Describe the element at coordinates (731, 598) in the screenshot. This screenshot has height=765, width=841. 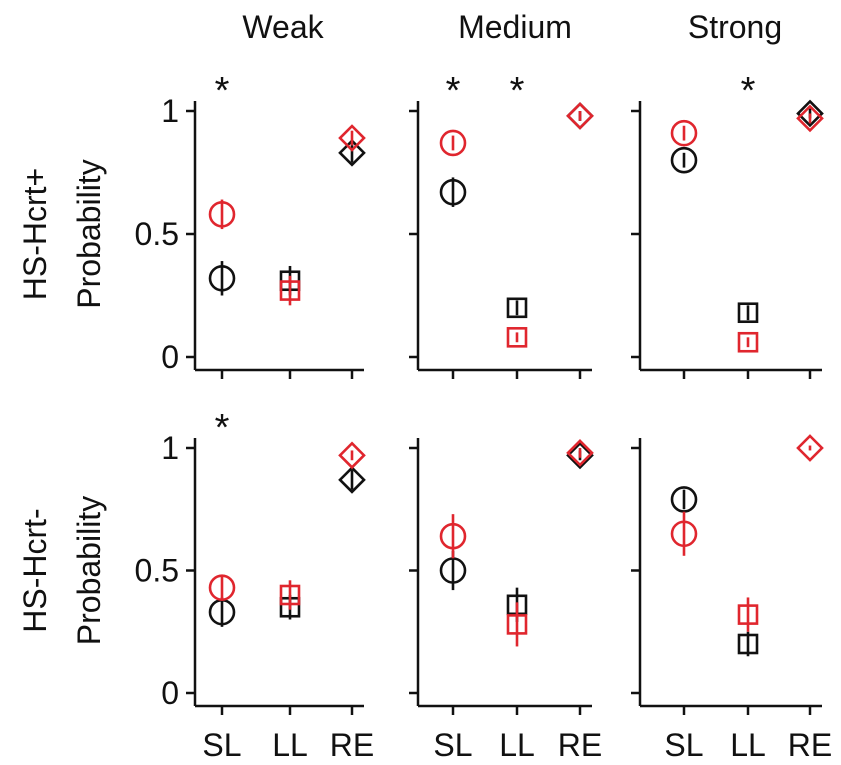
I see `panel-hshcrt-strong: SL LL RE` at that location.